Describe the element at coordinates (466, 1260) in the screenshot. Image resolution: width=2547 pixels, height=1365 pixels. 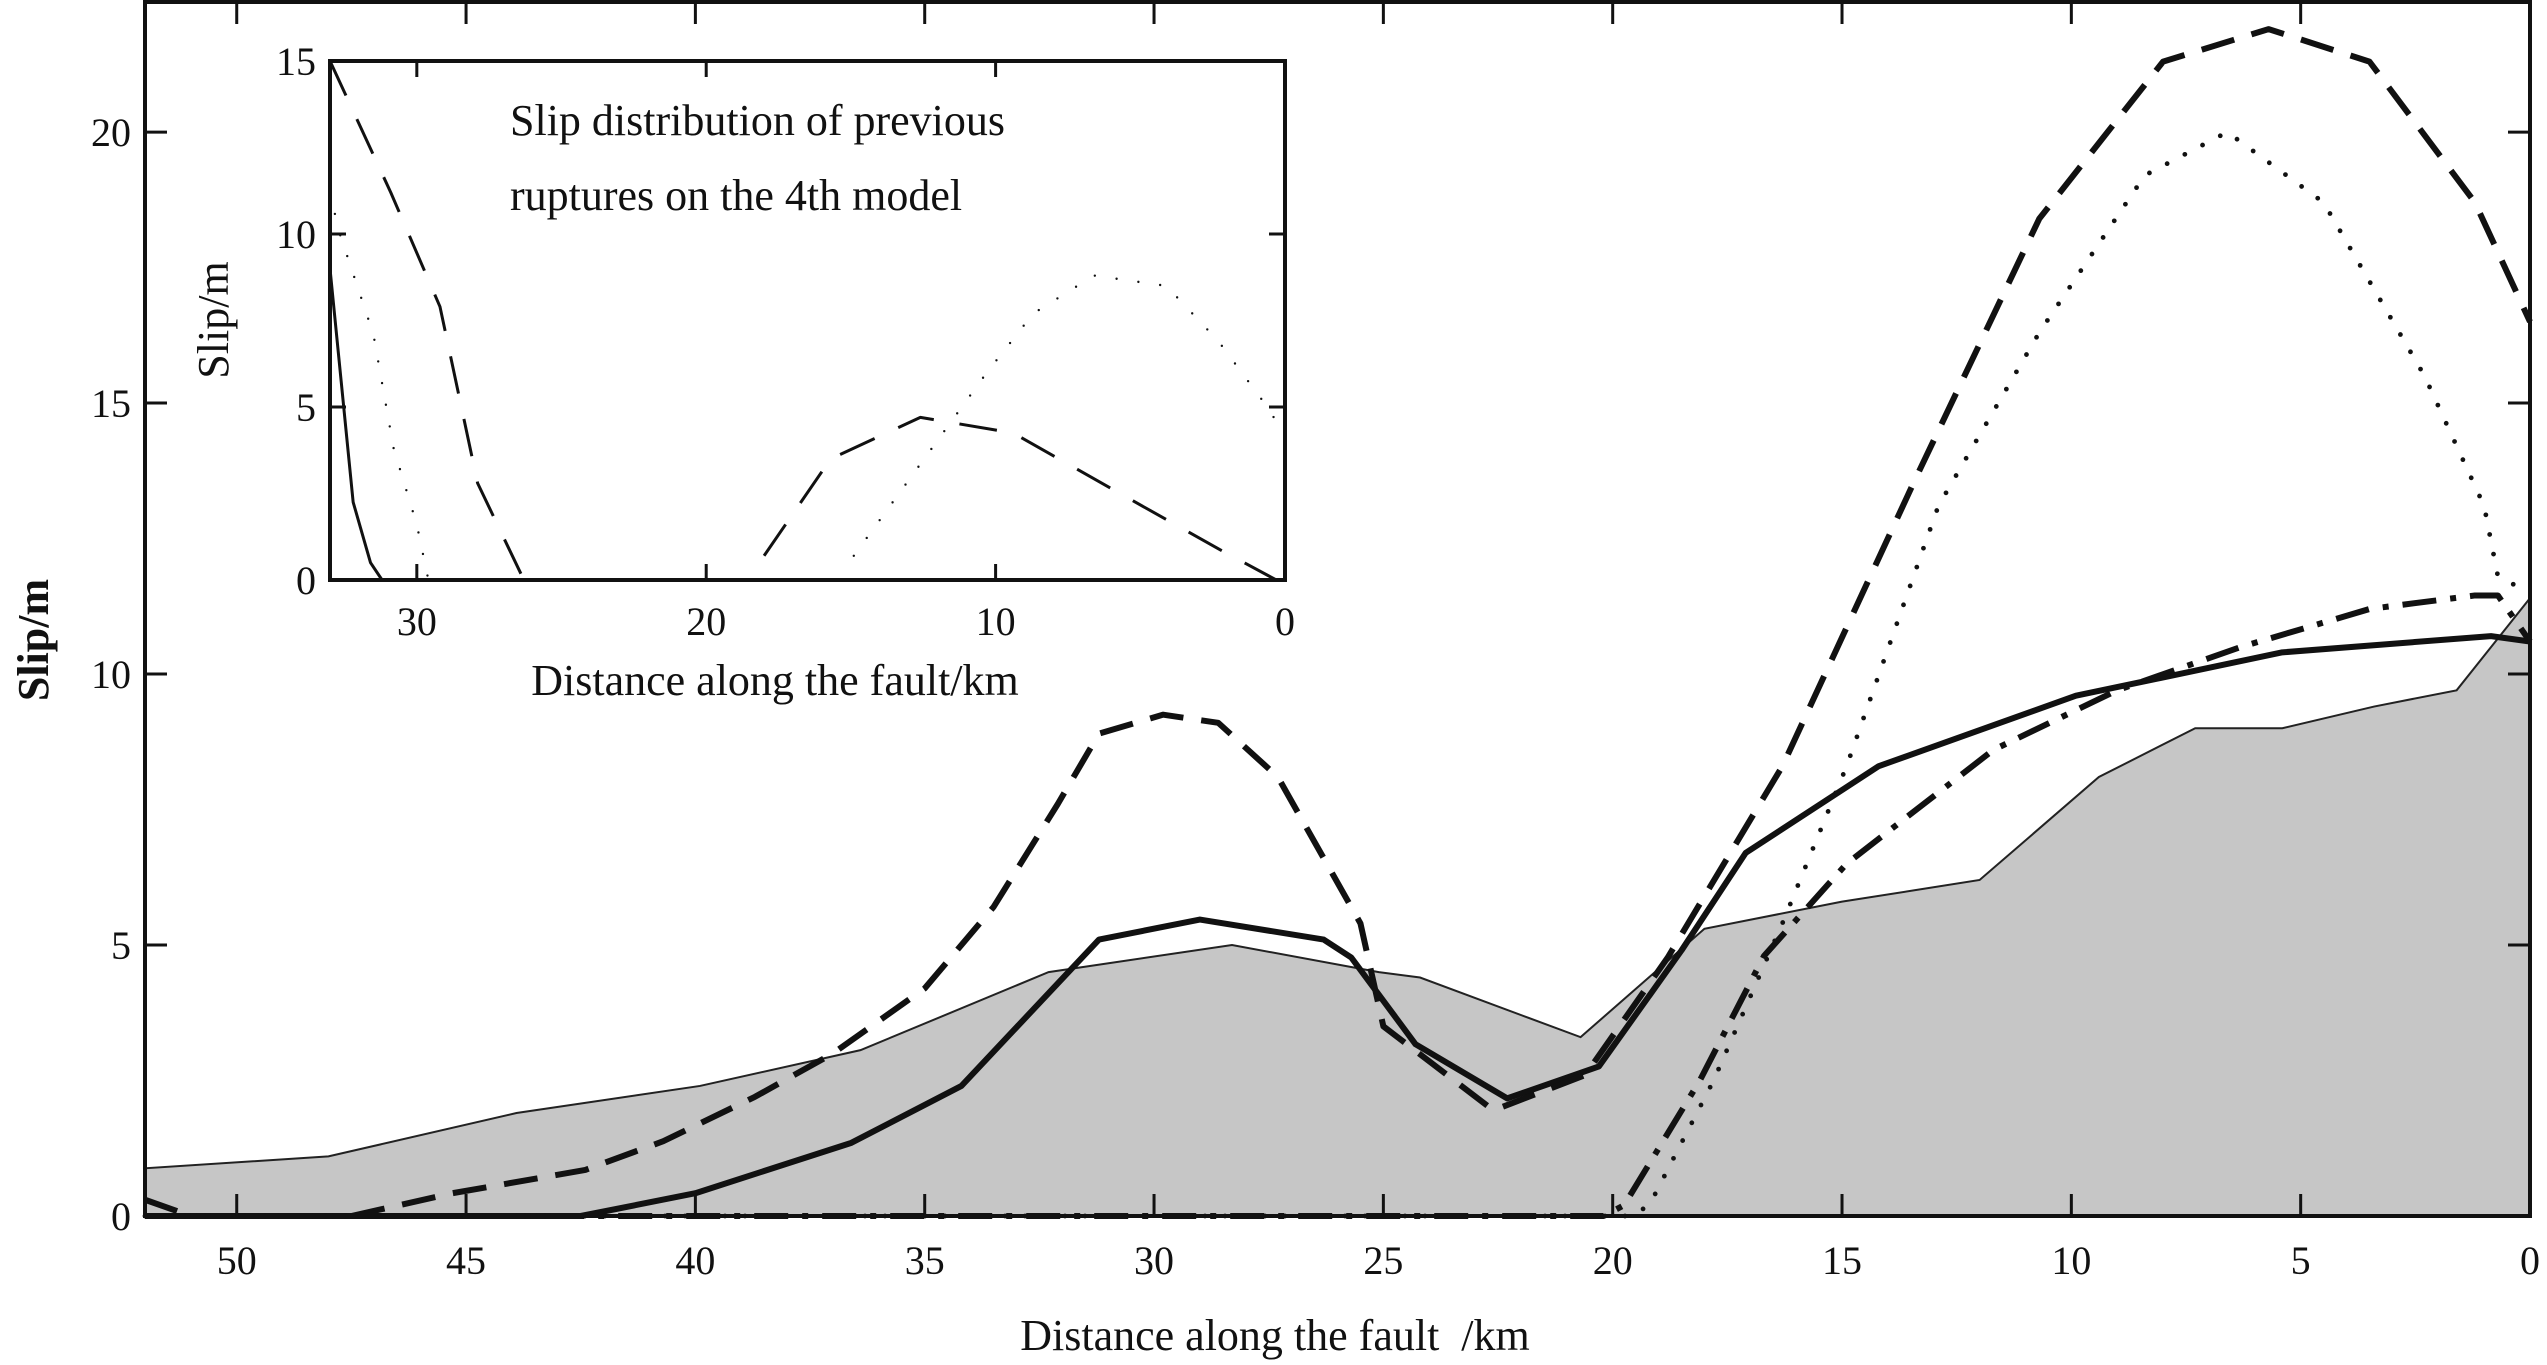
I see `main-x-tick-label: 45` at that location.